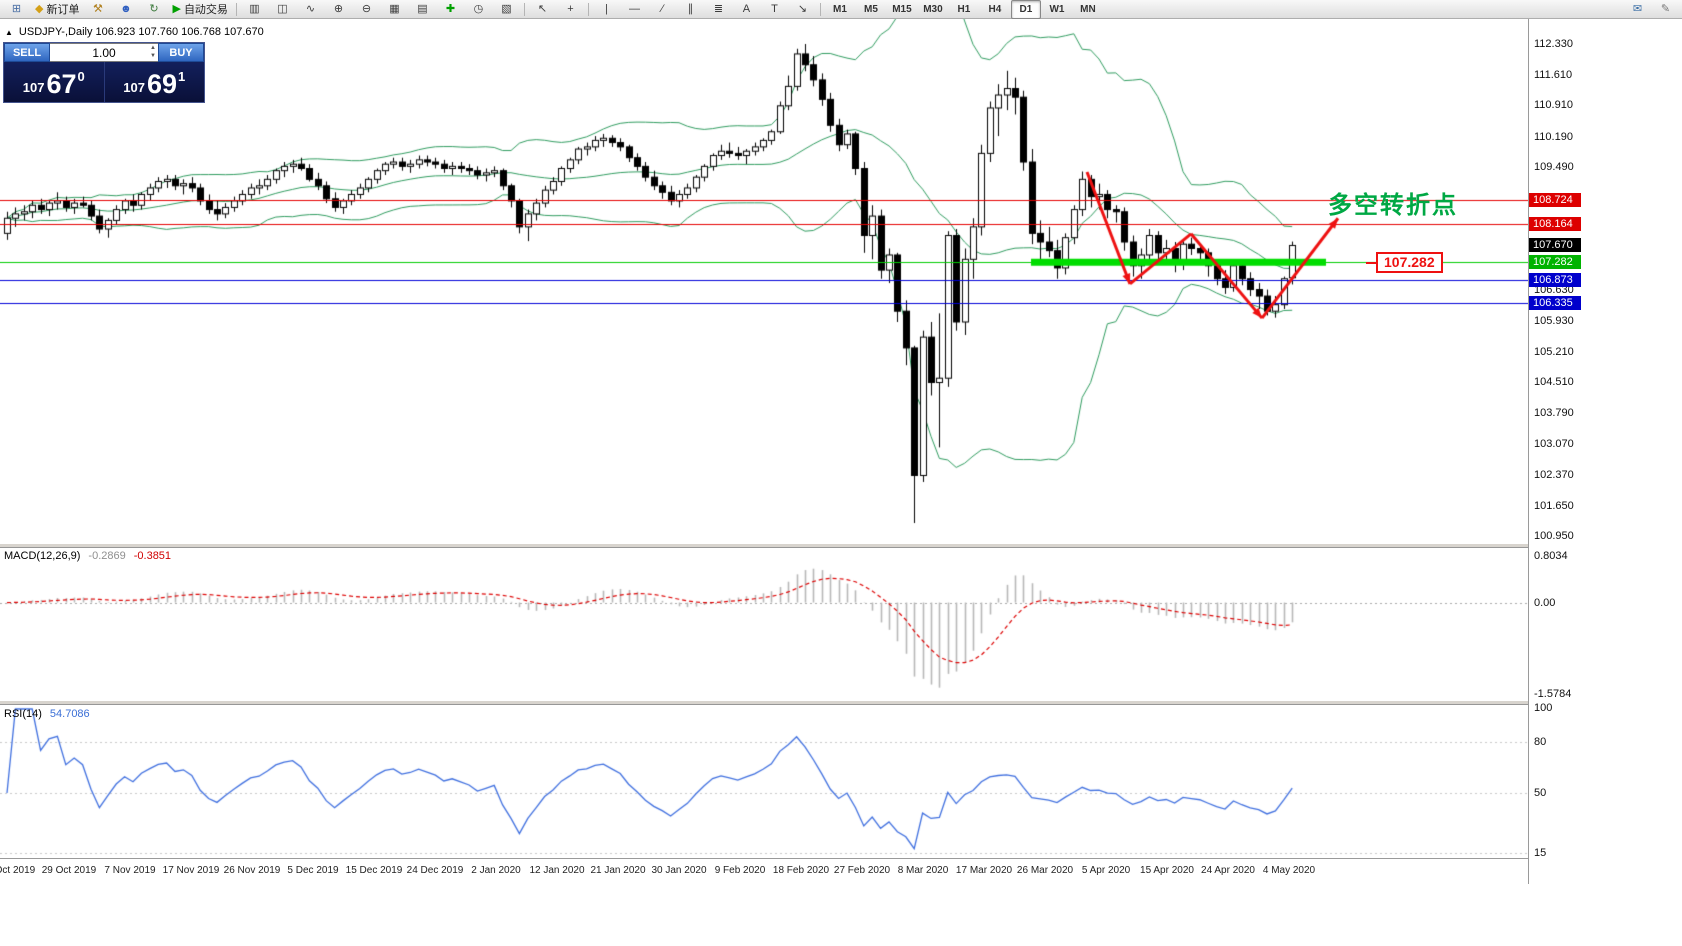 The width and height of the screenshot is (1682, 946). What do you see at coordinates (1540, 852) in the screenshot?
I see `rsi-axis-label: 15` at bounding box center [1540, 852].